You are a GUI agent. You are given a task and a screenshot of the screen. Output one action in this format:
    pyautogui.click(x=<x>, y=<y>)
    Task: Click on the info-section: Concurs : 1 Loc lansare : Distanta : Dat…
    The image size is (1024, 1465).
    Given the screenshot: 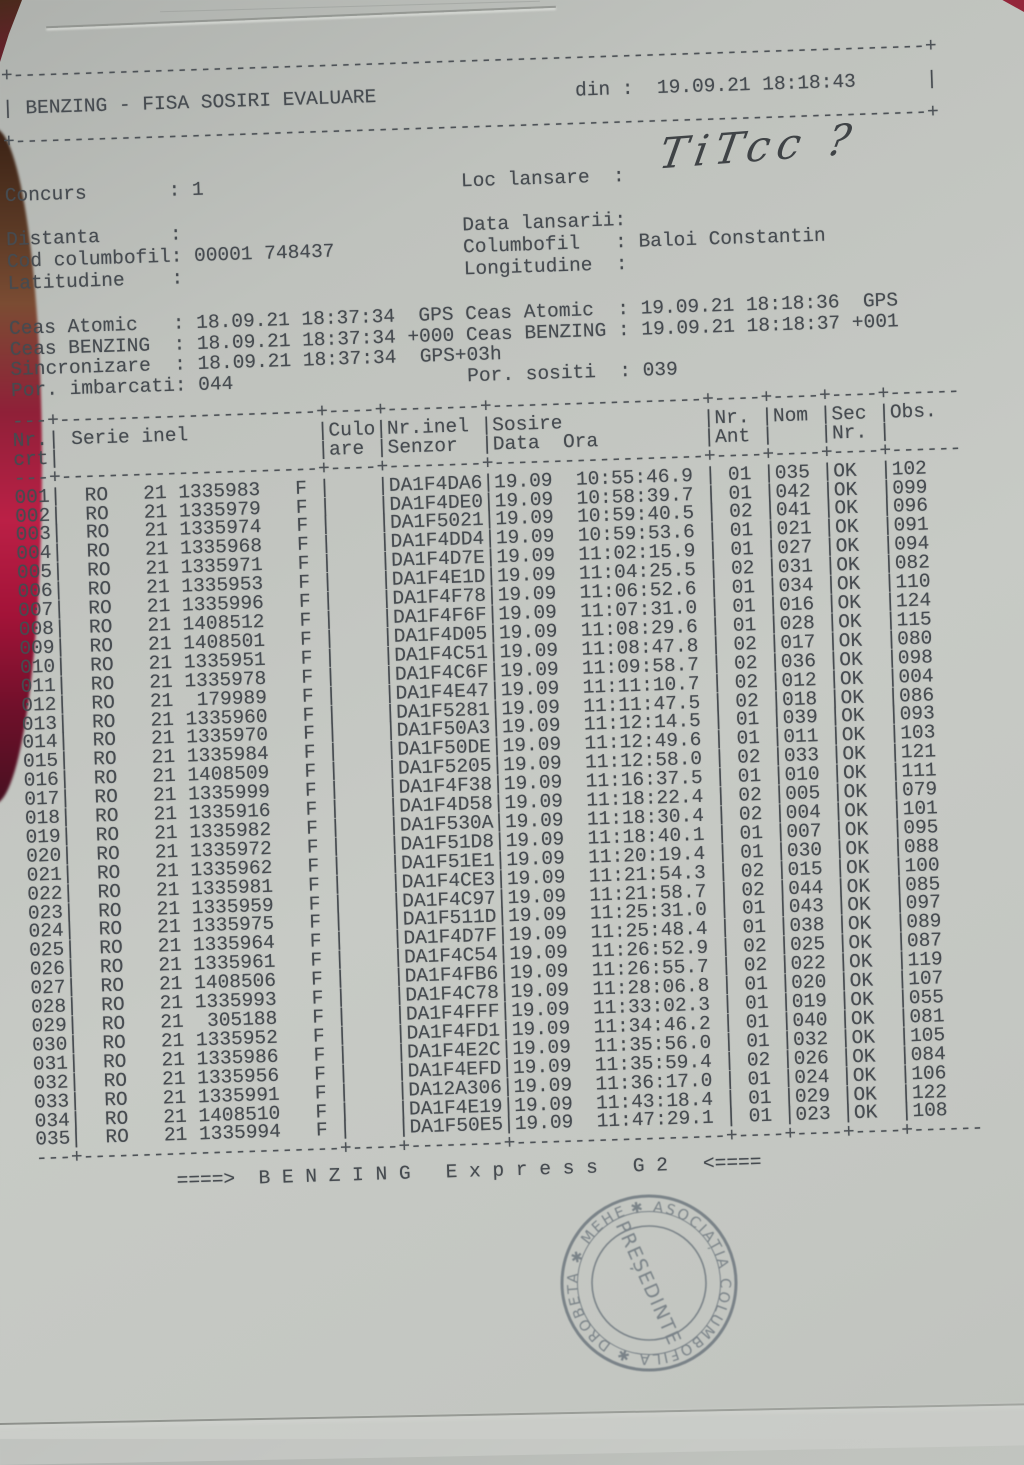 What is the action you would take?
    pyautogui.click(x=495, y=224)
    